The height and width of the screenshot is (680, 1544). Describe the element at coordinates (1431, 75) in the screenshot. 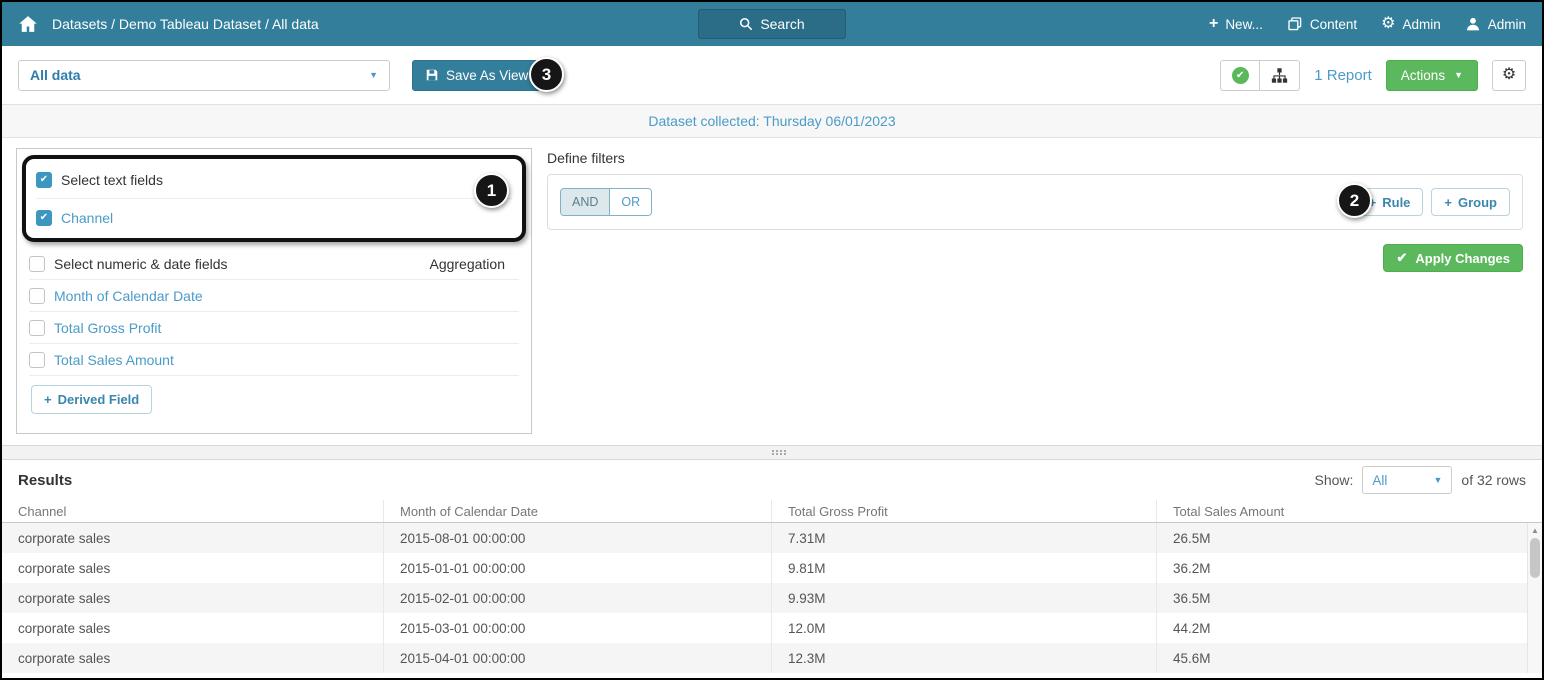

I see `actions-button: Actions ▼` at that location.